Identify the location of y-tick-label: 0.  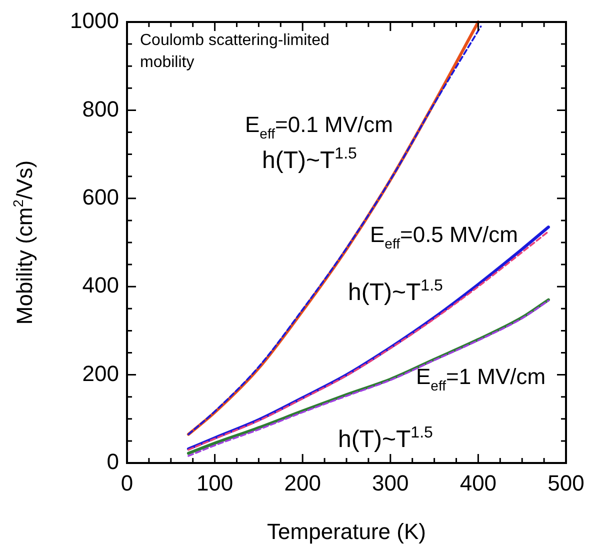
(112, 461).